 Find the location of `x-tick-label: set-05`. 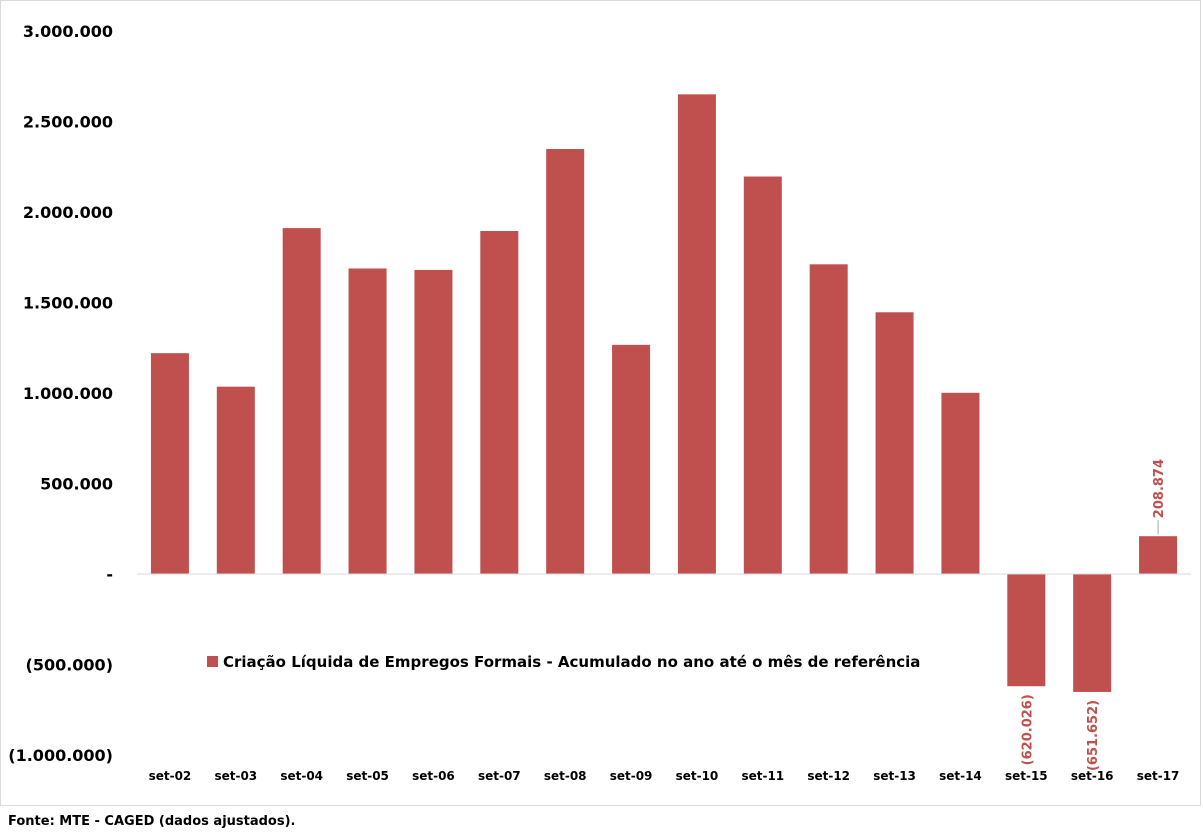

x-tick-label: set-05 is located at coordinates (367, 776).